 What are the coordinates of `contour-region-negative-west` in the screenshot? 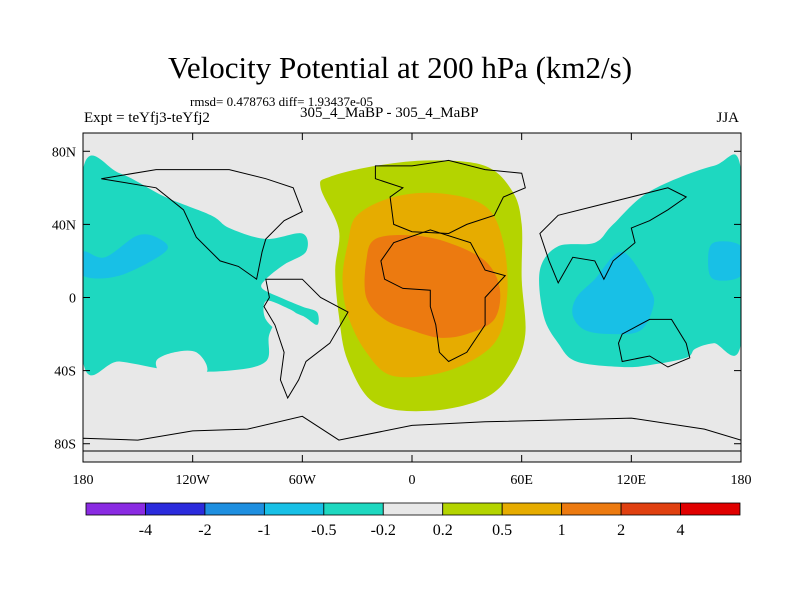 It's located at (201, 265).